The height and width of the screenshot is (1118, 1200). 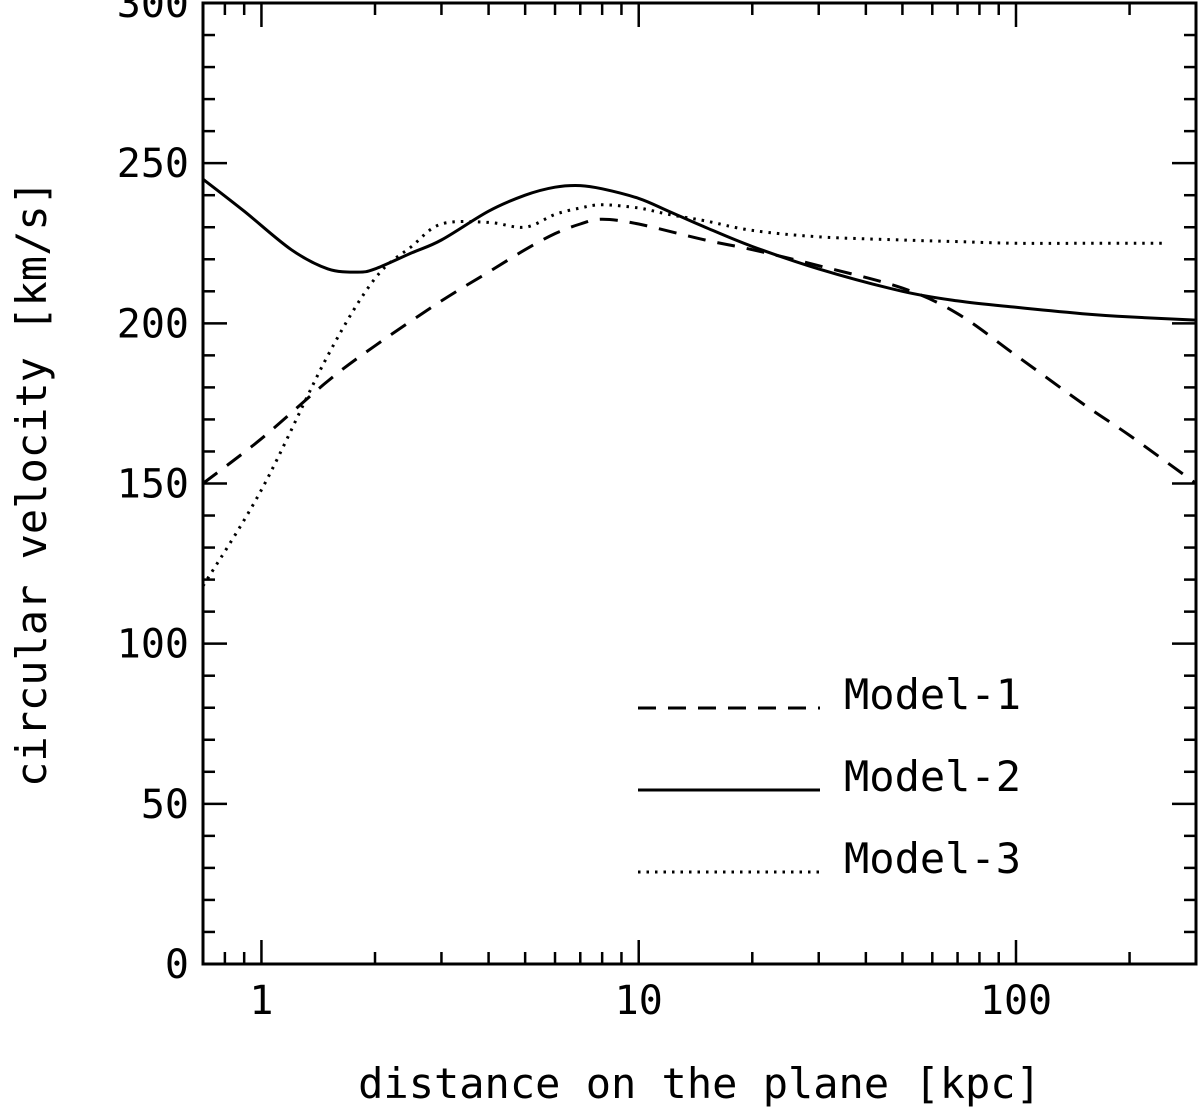 I want to click on y-tick-label: 150, so click(x=153, y=485).